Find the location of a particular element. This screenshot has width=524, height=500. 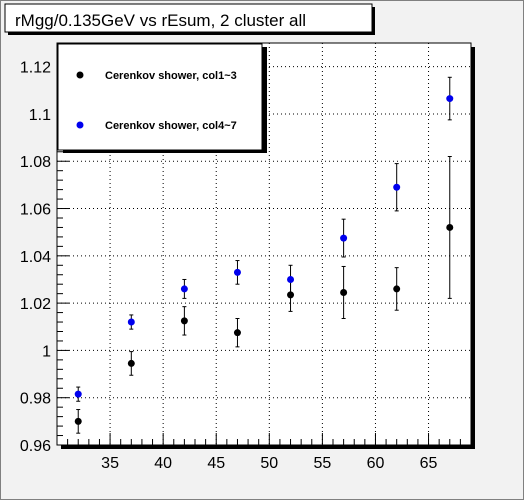

title-frame is located at coordinates (188, 18).